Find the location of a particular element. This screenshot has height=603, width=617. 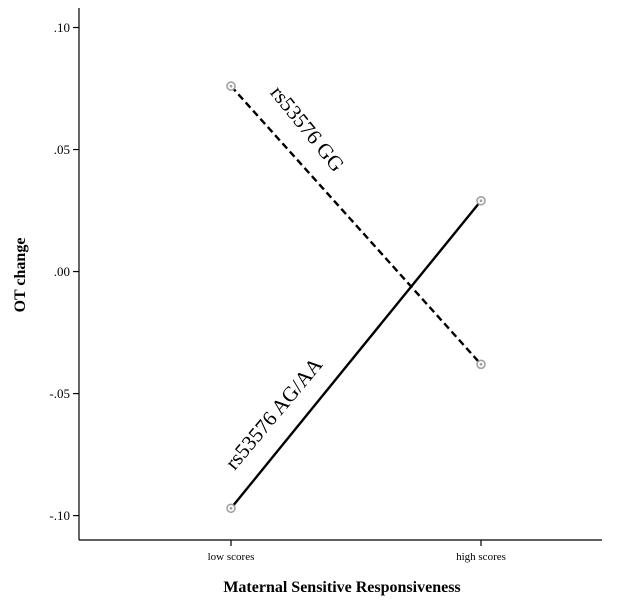

y-axis-title: OT change is located at coordinates (20, 275).